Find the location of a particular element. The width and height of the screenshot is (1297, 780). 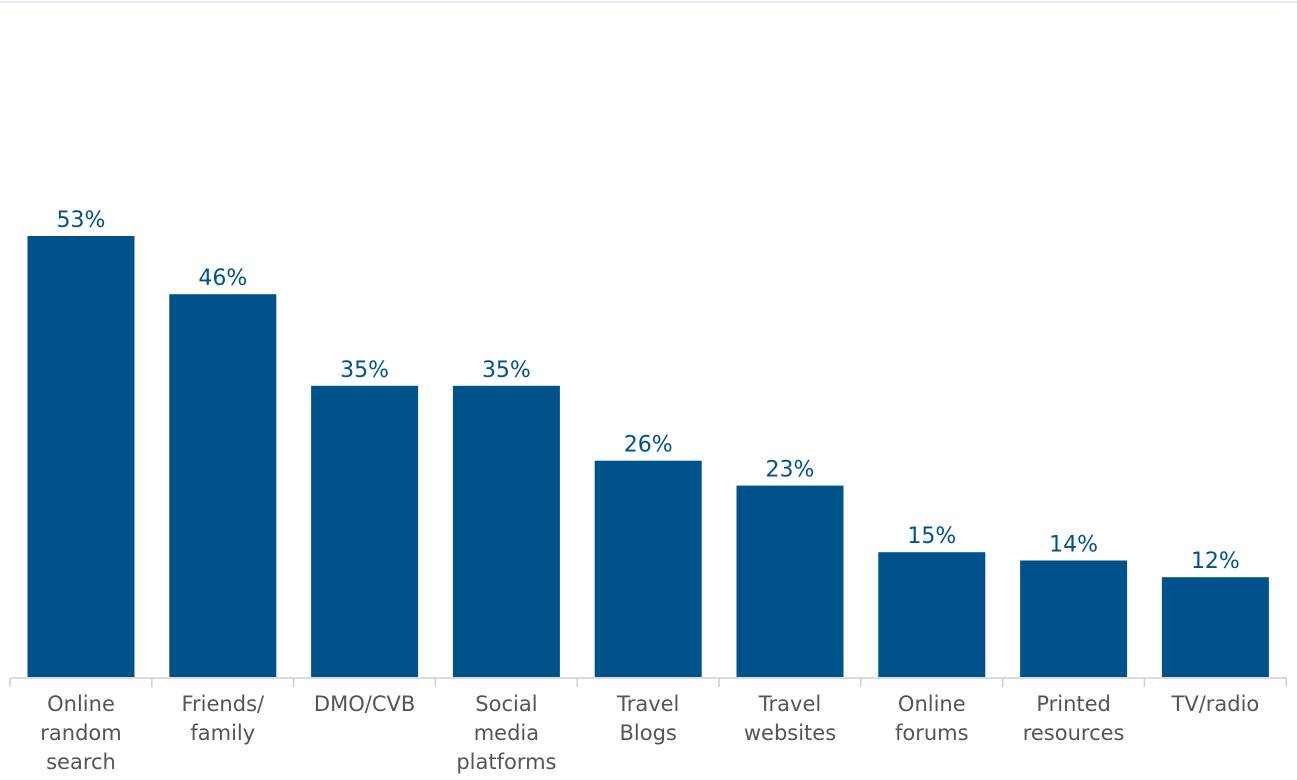

category-label: Online forums is located at coordinates (932, 718).